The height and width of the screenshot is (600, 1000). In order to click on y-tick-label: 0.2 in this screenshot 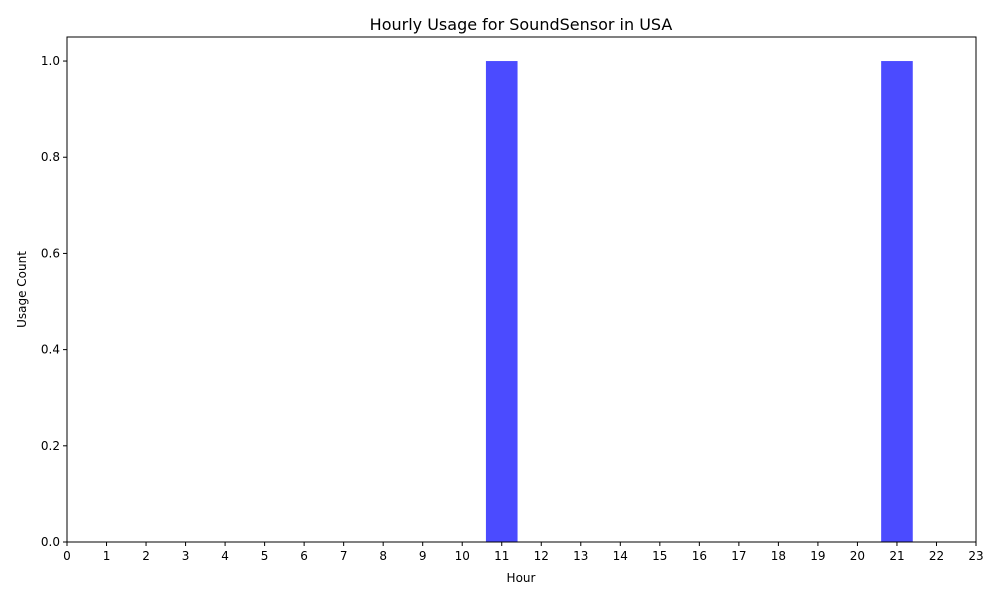, I will do `click(50, 446)`.